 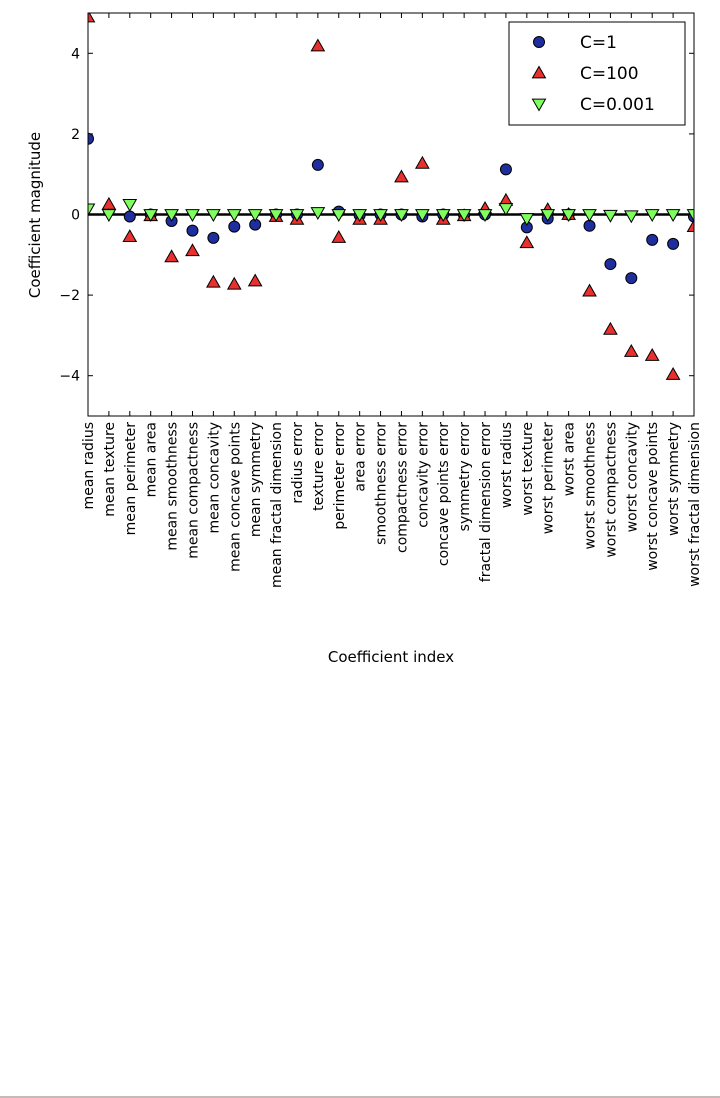 What do you see at coordinates (598, 43) in the screenshot?
I see `legend-label: C=1` at bounding box center [598, 43].